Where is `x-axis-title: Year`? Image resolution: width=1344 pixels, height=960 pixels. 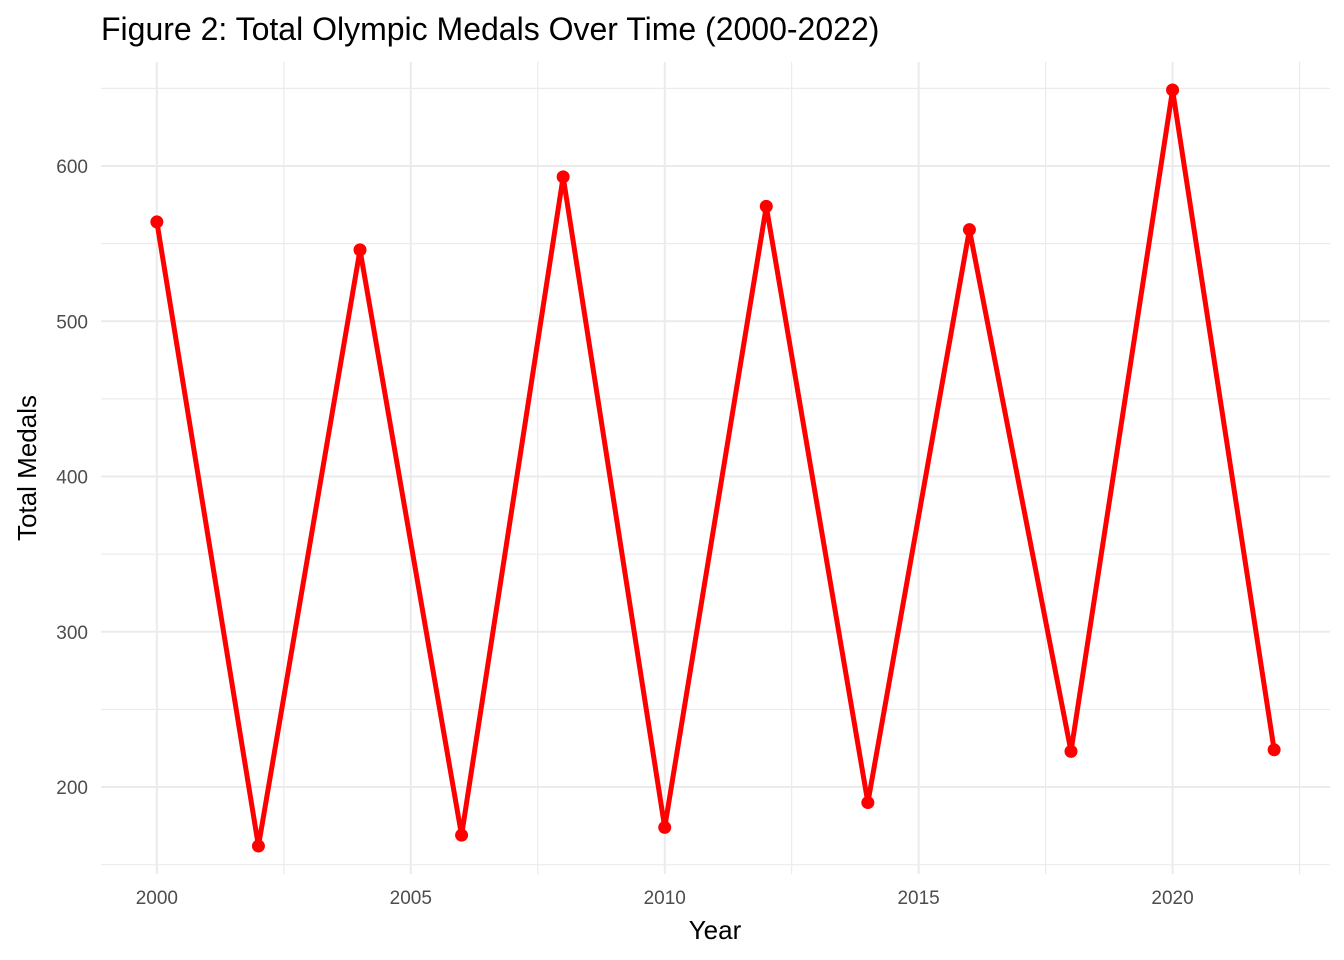
x-axis-title: Year is located at coordinates (715, 930).